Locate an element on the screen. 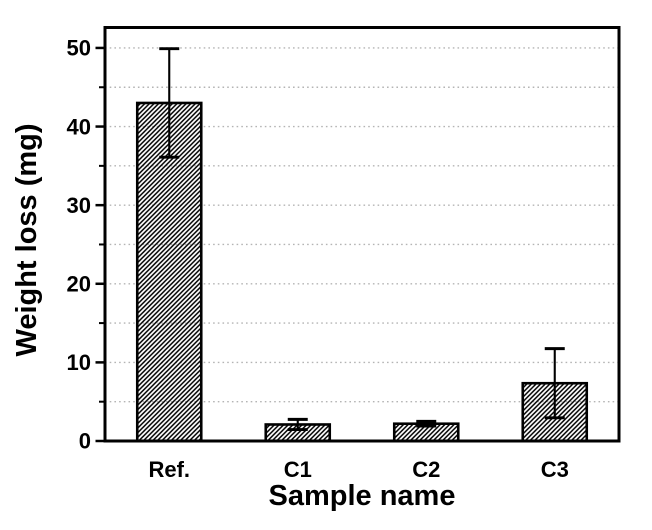 The image size is (652, 530). x-category-label-c3: C3 is located at coordinates (555, 469).